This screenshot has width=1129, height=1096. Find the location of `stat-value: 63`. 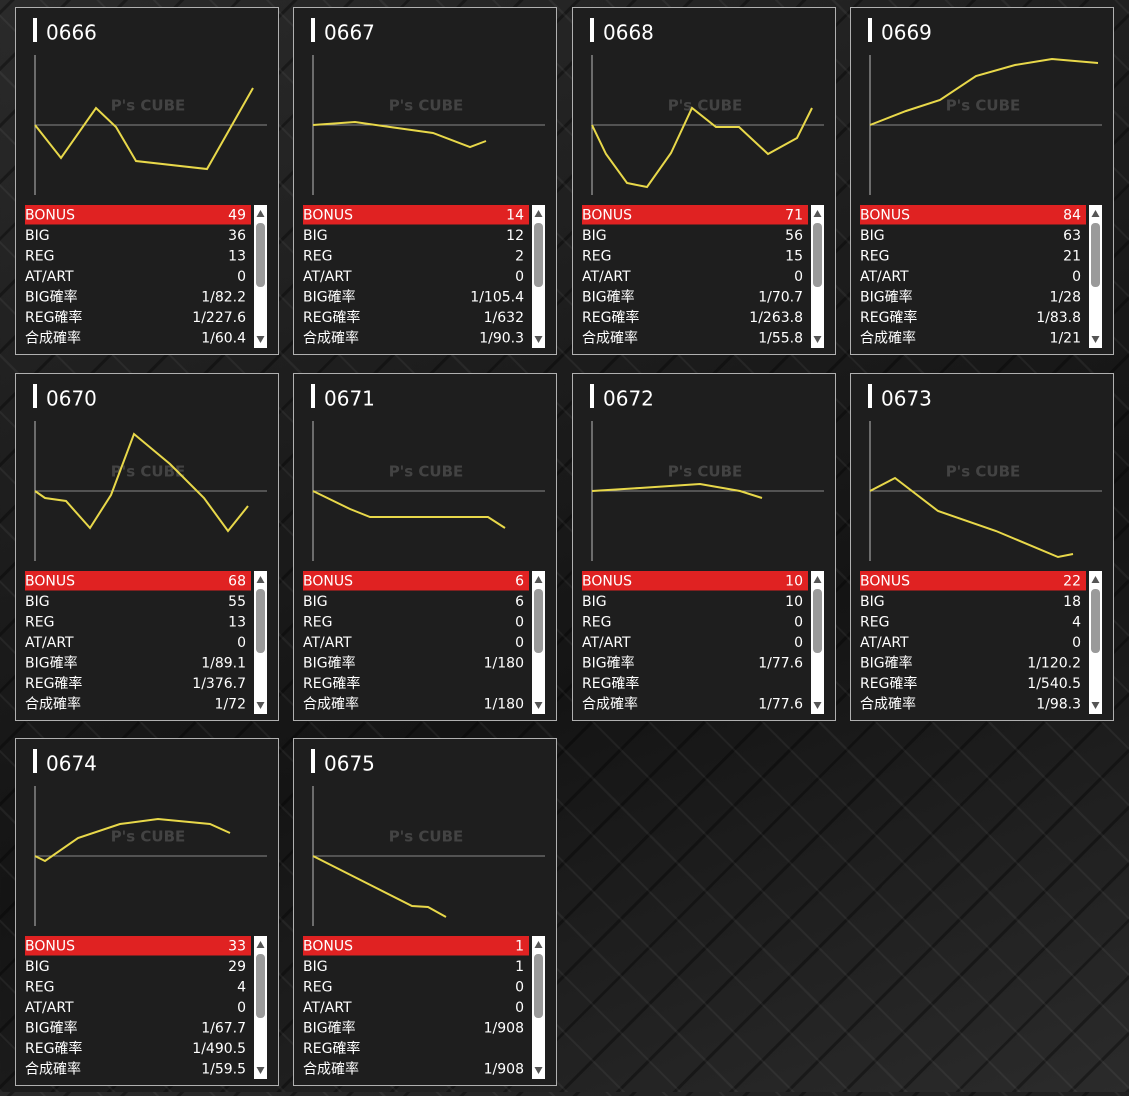

stat-value: 63 is located at coordinates (1072, 236).